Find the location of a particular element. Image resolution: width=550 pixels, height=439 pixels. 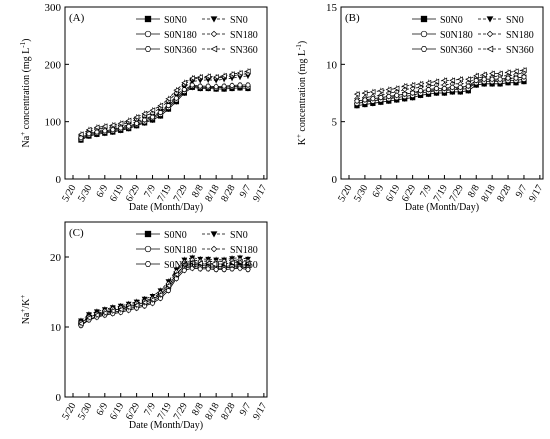

x-tick-label: 5/30 is located at coordinates (85, 193).